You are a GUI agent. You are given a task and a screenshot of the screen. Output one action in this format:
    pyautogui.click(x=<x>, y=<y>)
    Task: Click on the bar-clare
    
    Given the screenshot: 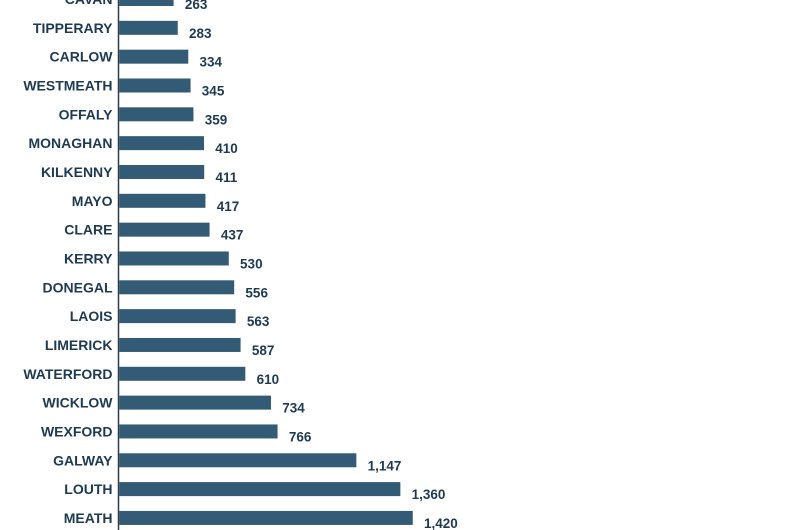 What is the action you would take?
    pyautogui.click(x=164, y=229)
    